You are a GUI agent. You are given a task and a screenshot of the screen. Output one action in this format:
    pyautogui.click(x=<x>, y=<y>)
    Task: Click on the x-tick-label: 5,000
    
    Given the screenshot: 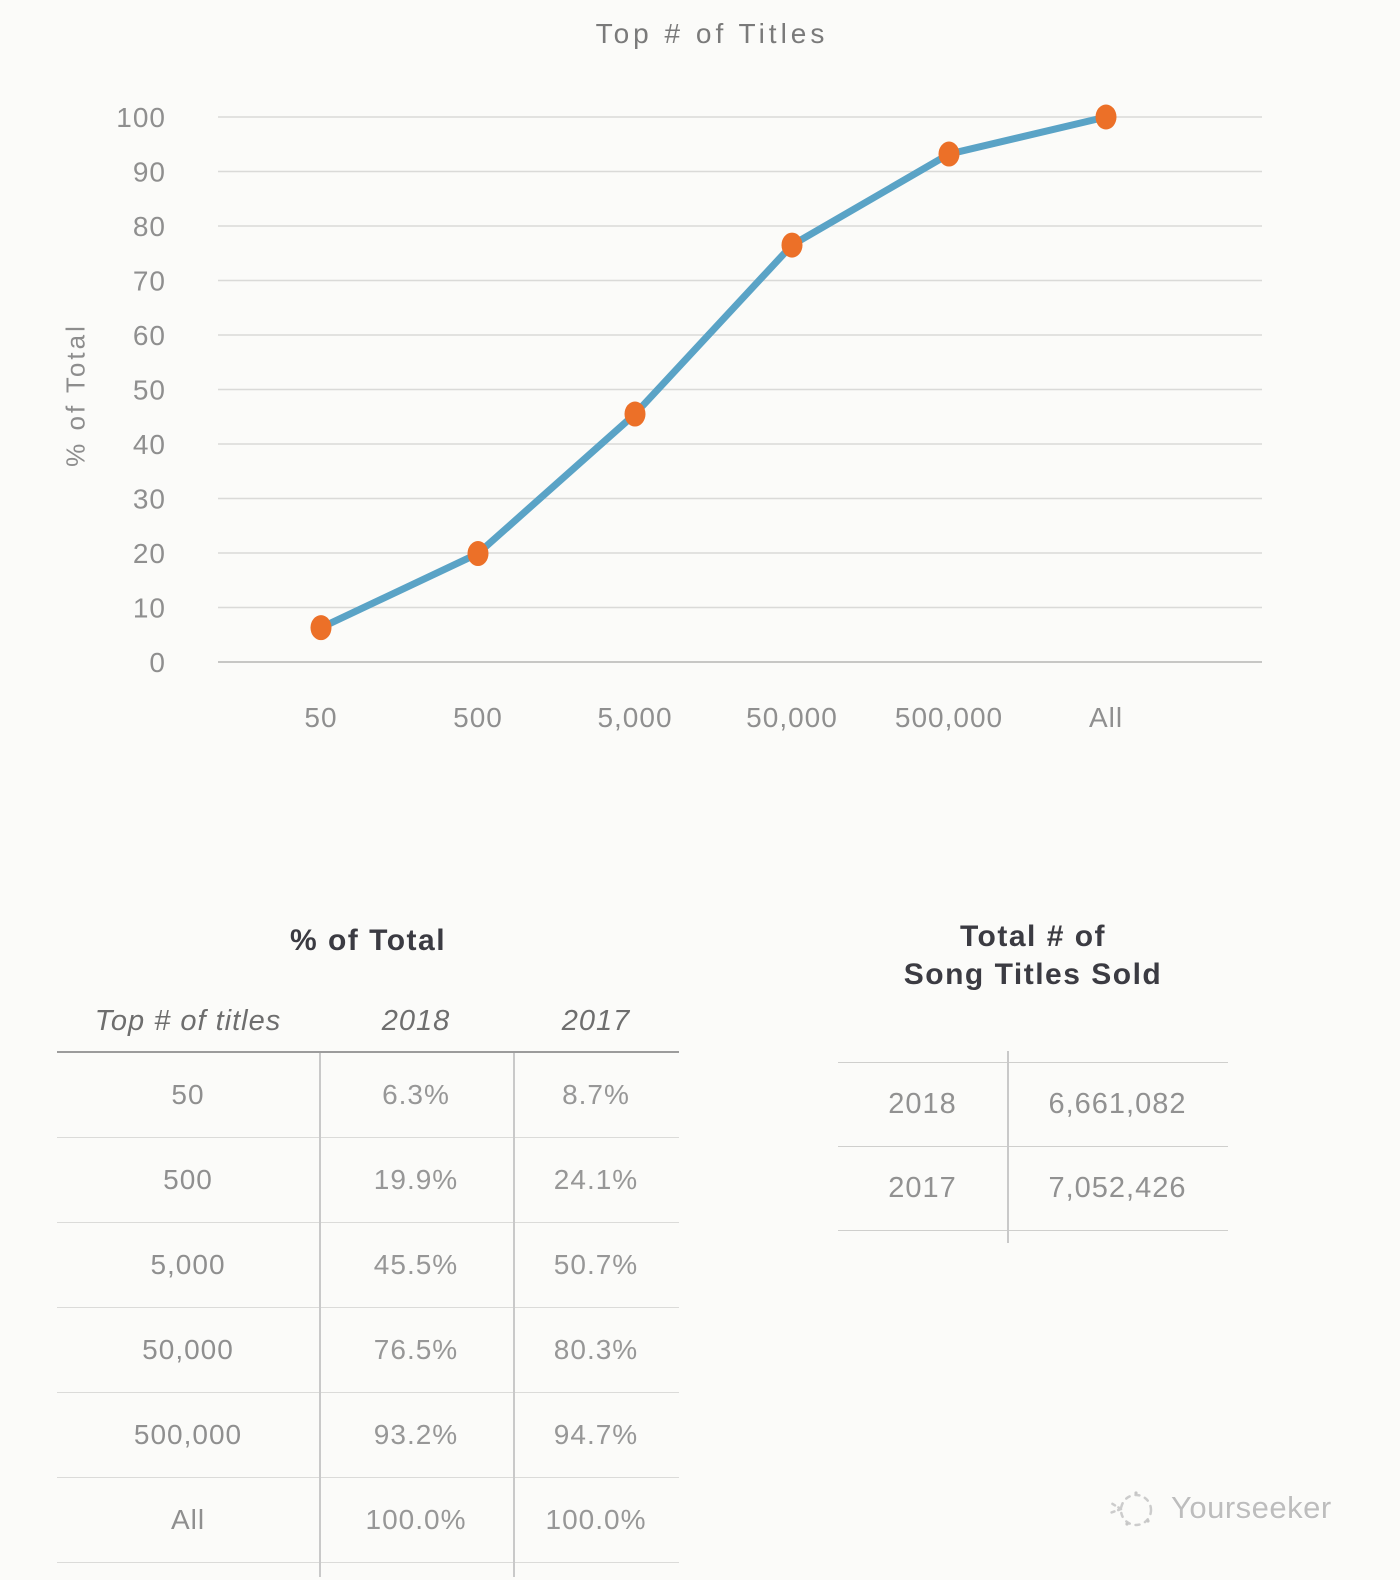 What is the action you would take?
    pyautogui.click(x=634, y=717)
    